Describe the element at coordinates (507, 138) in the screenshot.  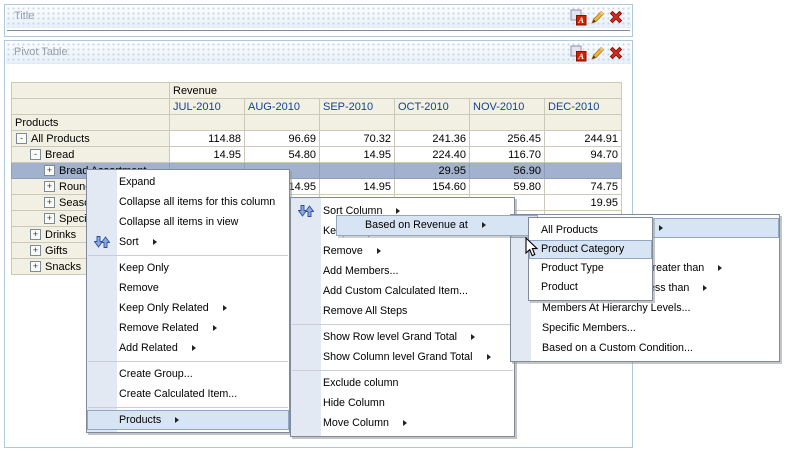
I see `data-cell: 256.45` at that location.